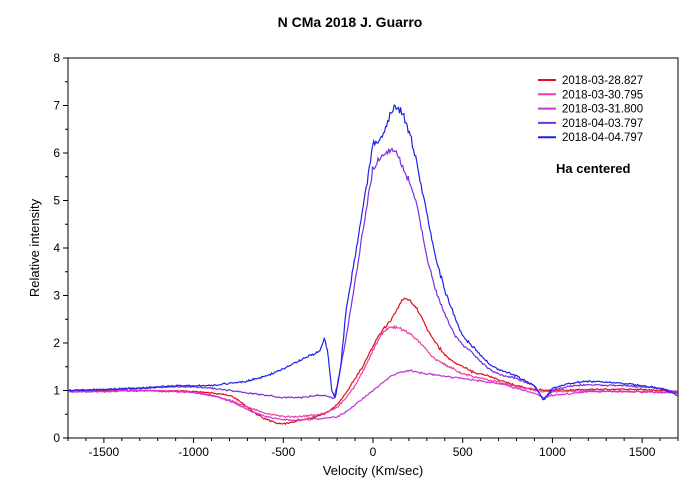 This screenshot has width=700, height=500. What do you see at coordinates (56, 343) in the screenshot?
I see `y-tick-label: 2` at bounding box center [56, 343].